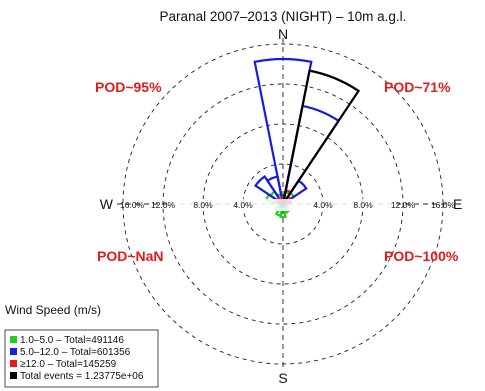 This screenshot has width=485, height=391. Describe the element at coordinates (72, 340) in the screenshot. I see `legend-entry-1: 1.0–5.0 – Total=491146` at that location.